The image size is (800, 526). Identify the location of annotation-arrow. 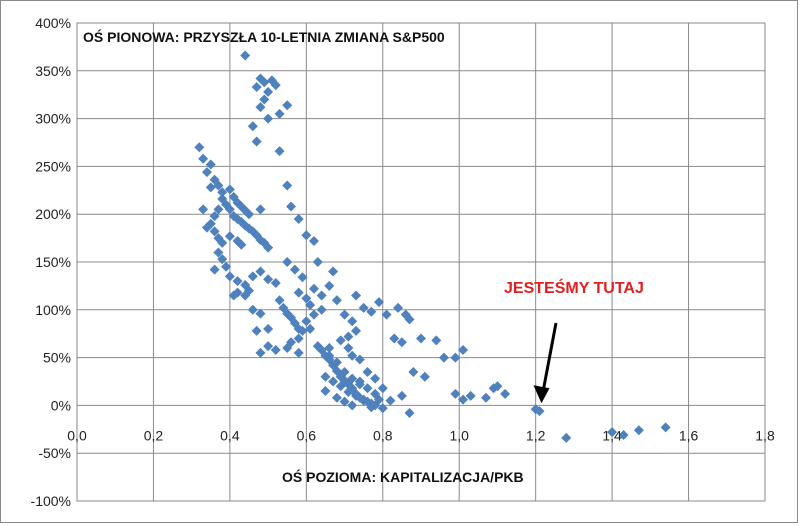
(545, 363).